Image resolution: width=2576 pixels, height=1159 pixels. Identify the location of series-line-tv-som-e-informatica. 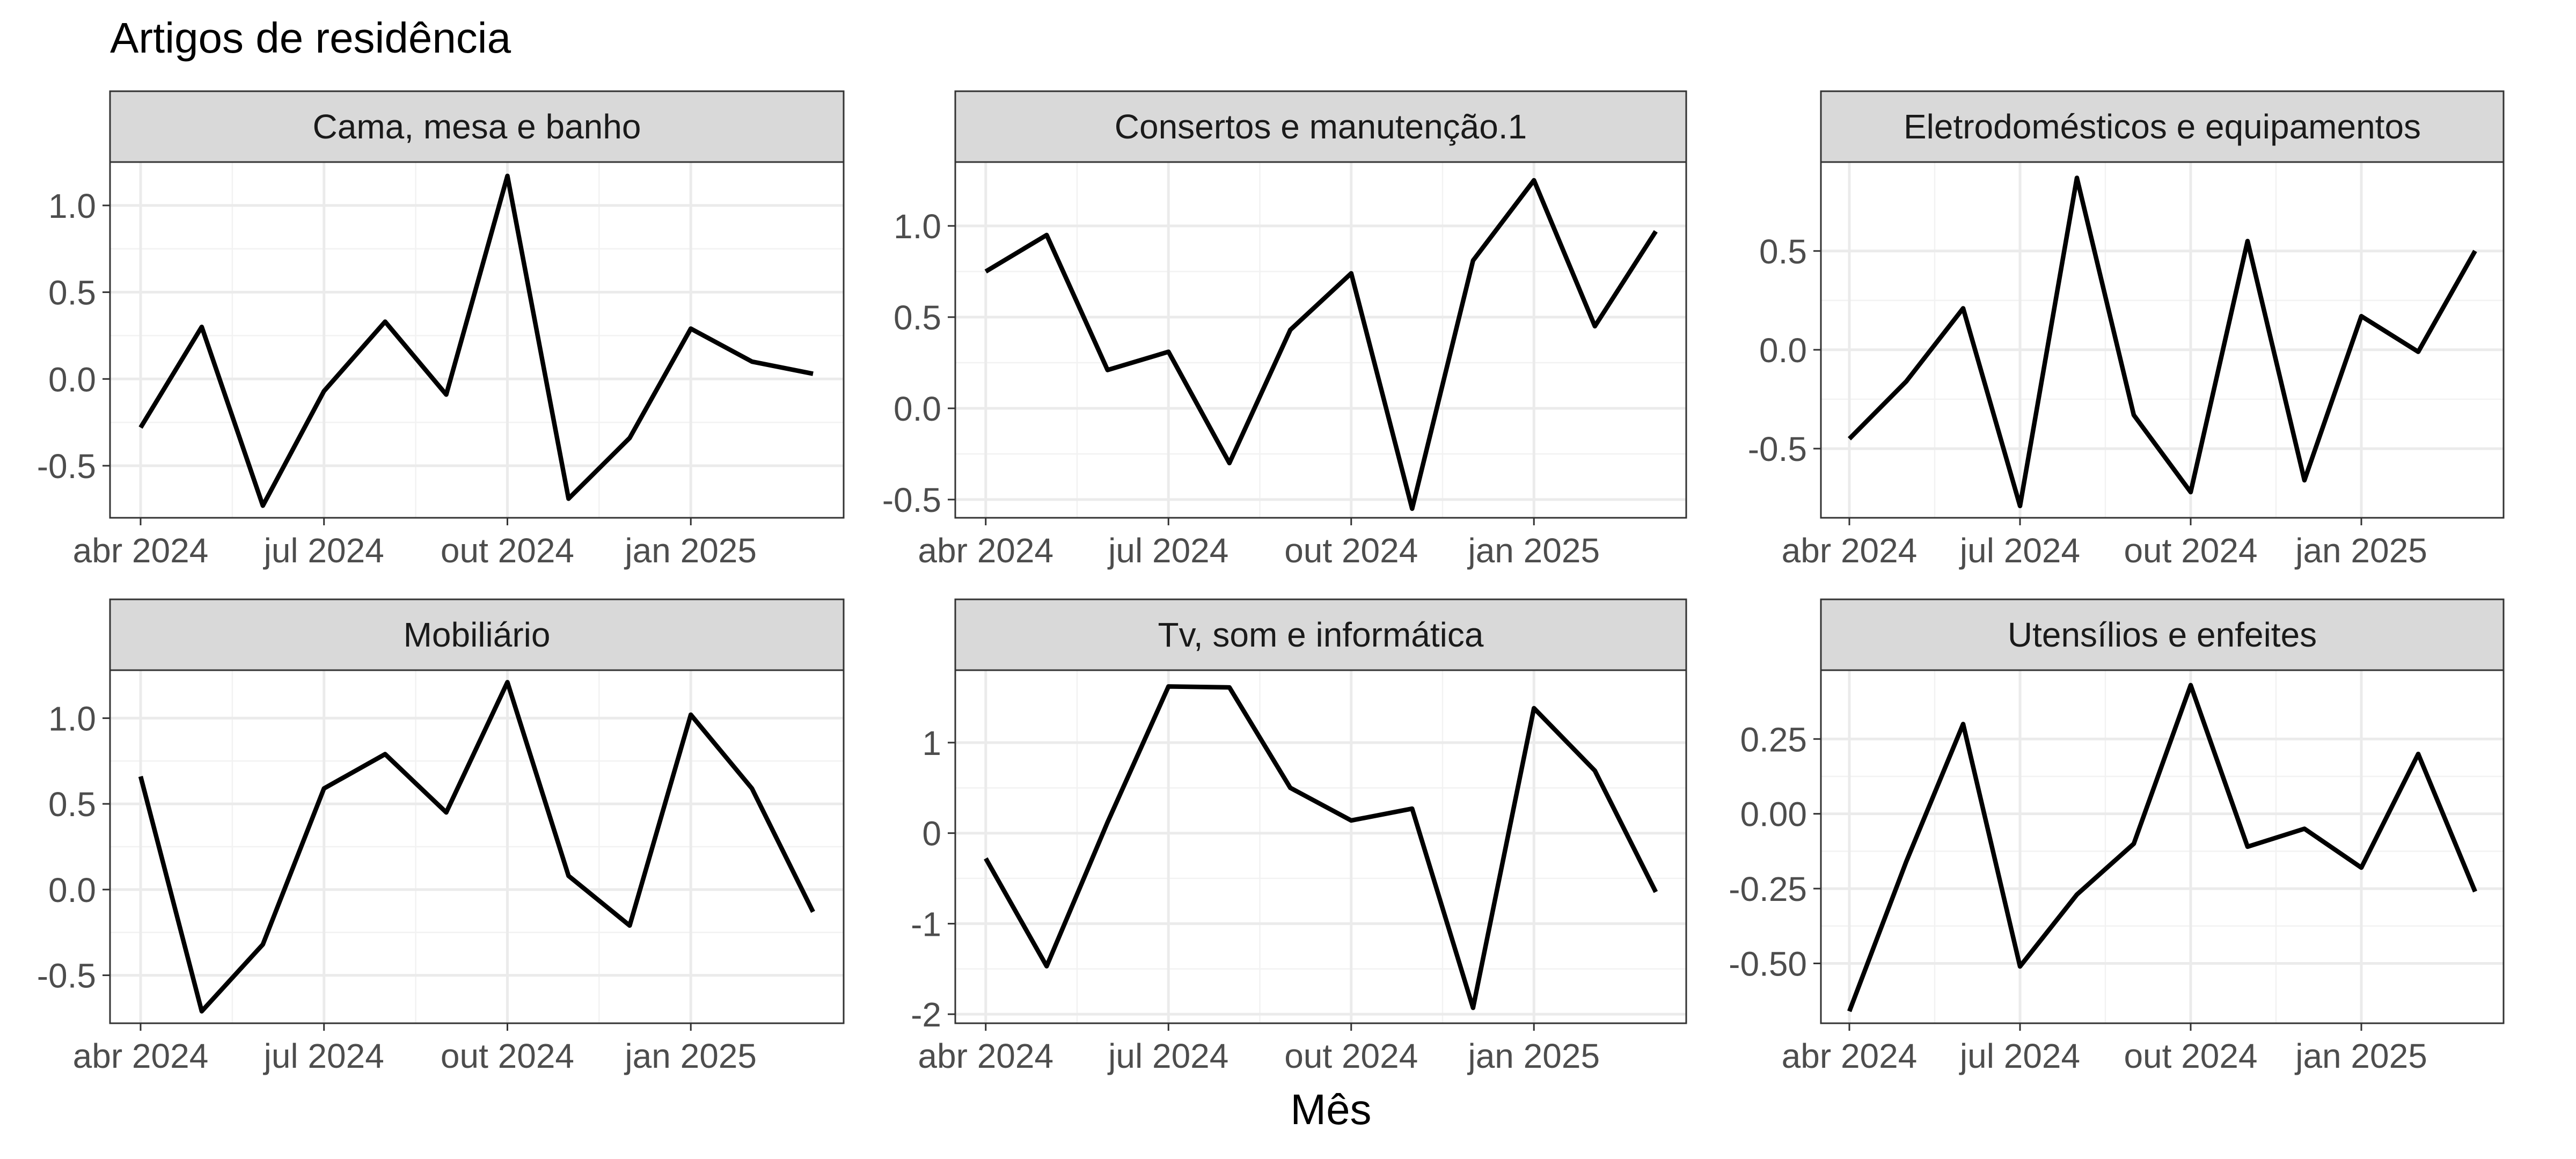
(1321, 847).